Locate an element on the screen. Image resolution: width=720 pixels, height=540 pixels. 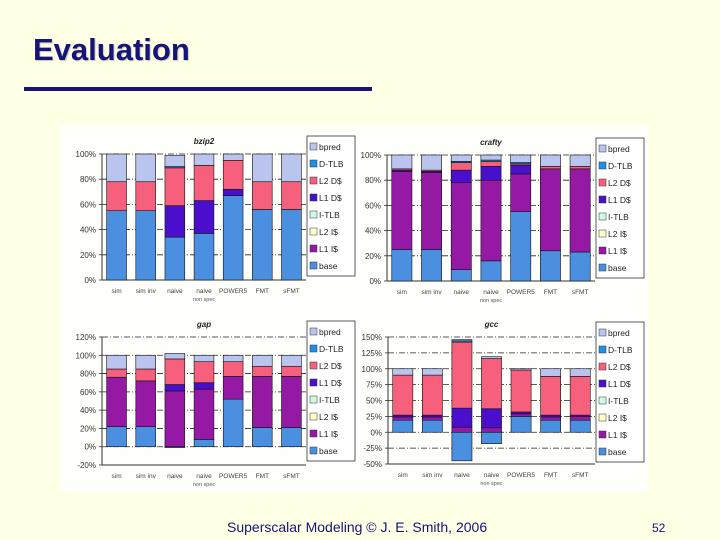
title-underline is located at coordinates (198, 89).